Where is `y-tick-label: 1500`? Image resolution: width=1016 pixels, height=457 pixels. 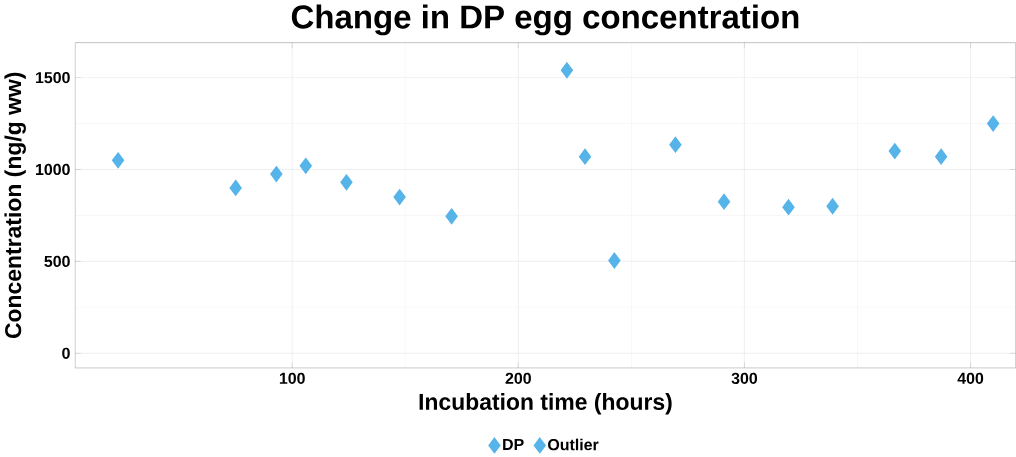
y-tick-label: 1500 is located at coordinates (53, 77).